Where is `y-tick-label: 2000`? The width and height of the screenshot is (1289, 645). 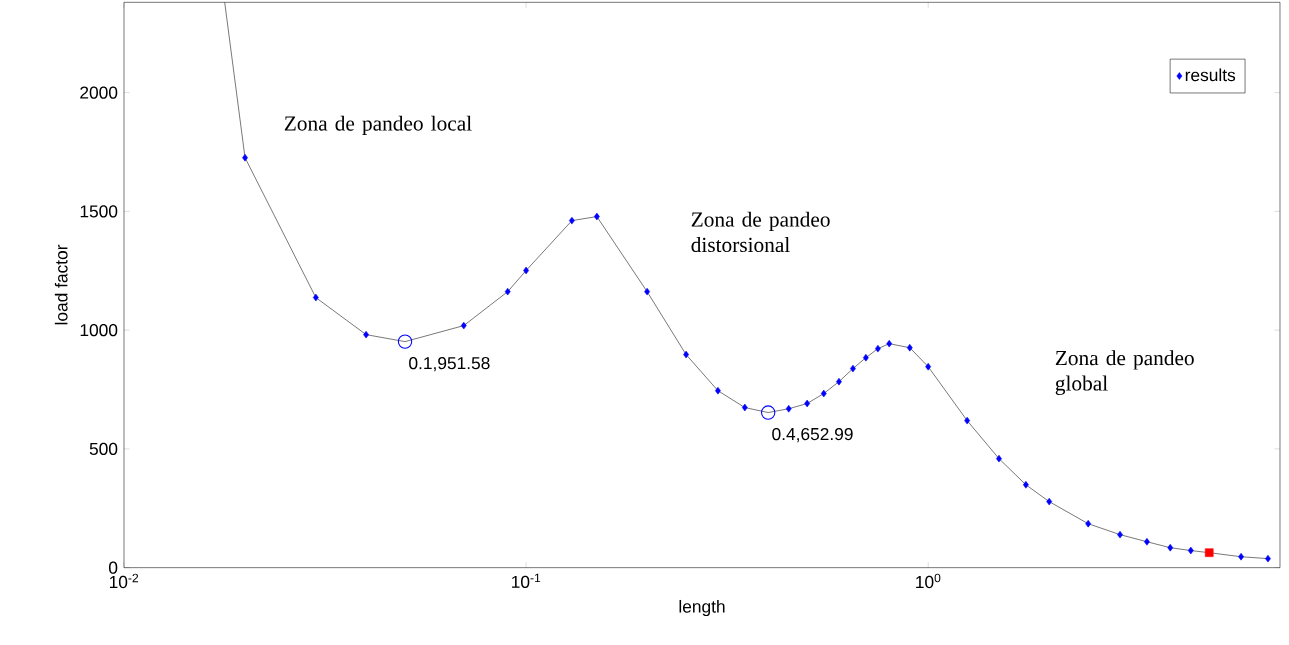 y-tick-label: 2000 is located at coordinates (99, 92).